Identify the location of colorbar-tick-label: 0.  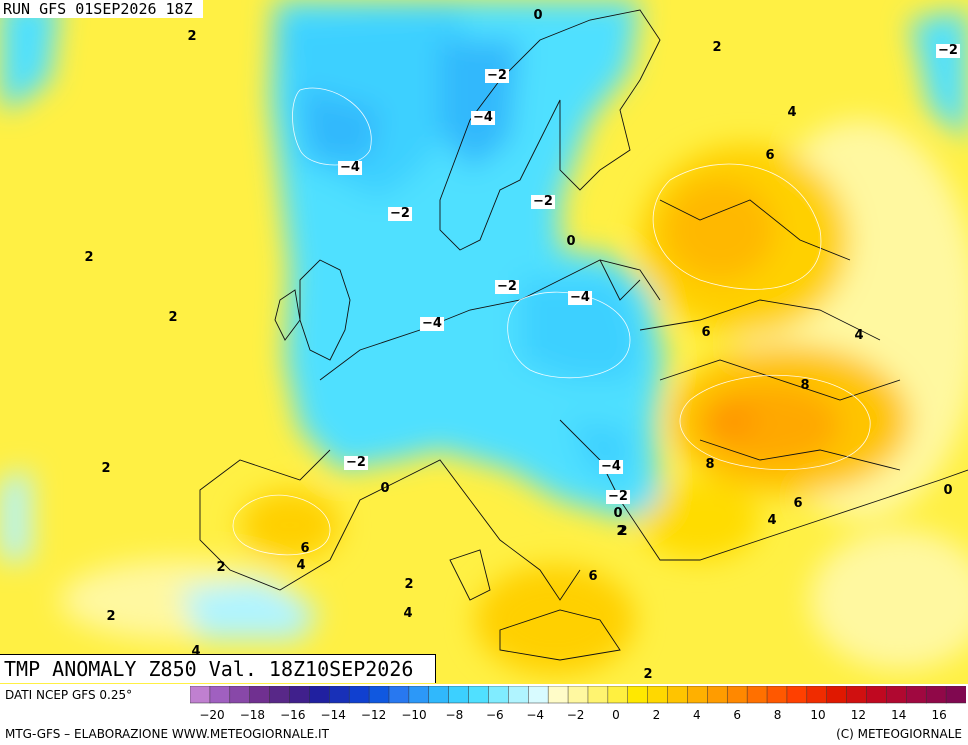
(616, 715).